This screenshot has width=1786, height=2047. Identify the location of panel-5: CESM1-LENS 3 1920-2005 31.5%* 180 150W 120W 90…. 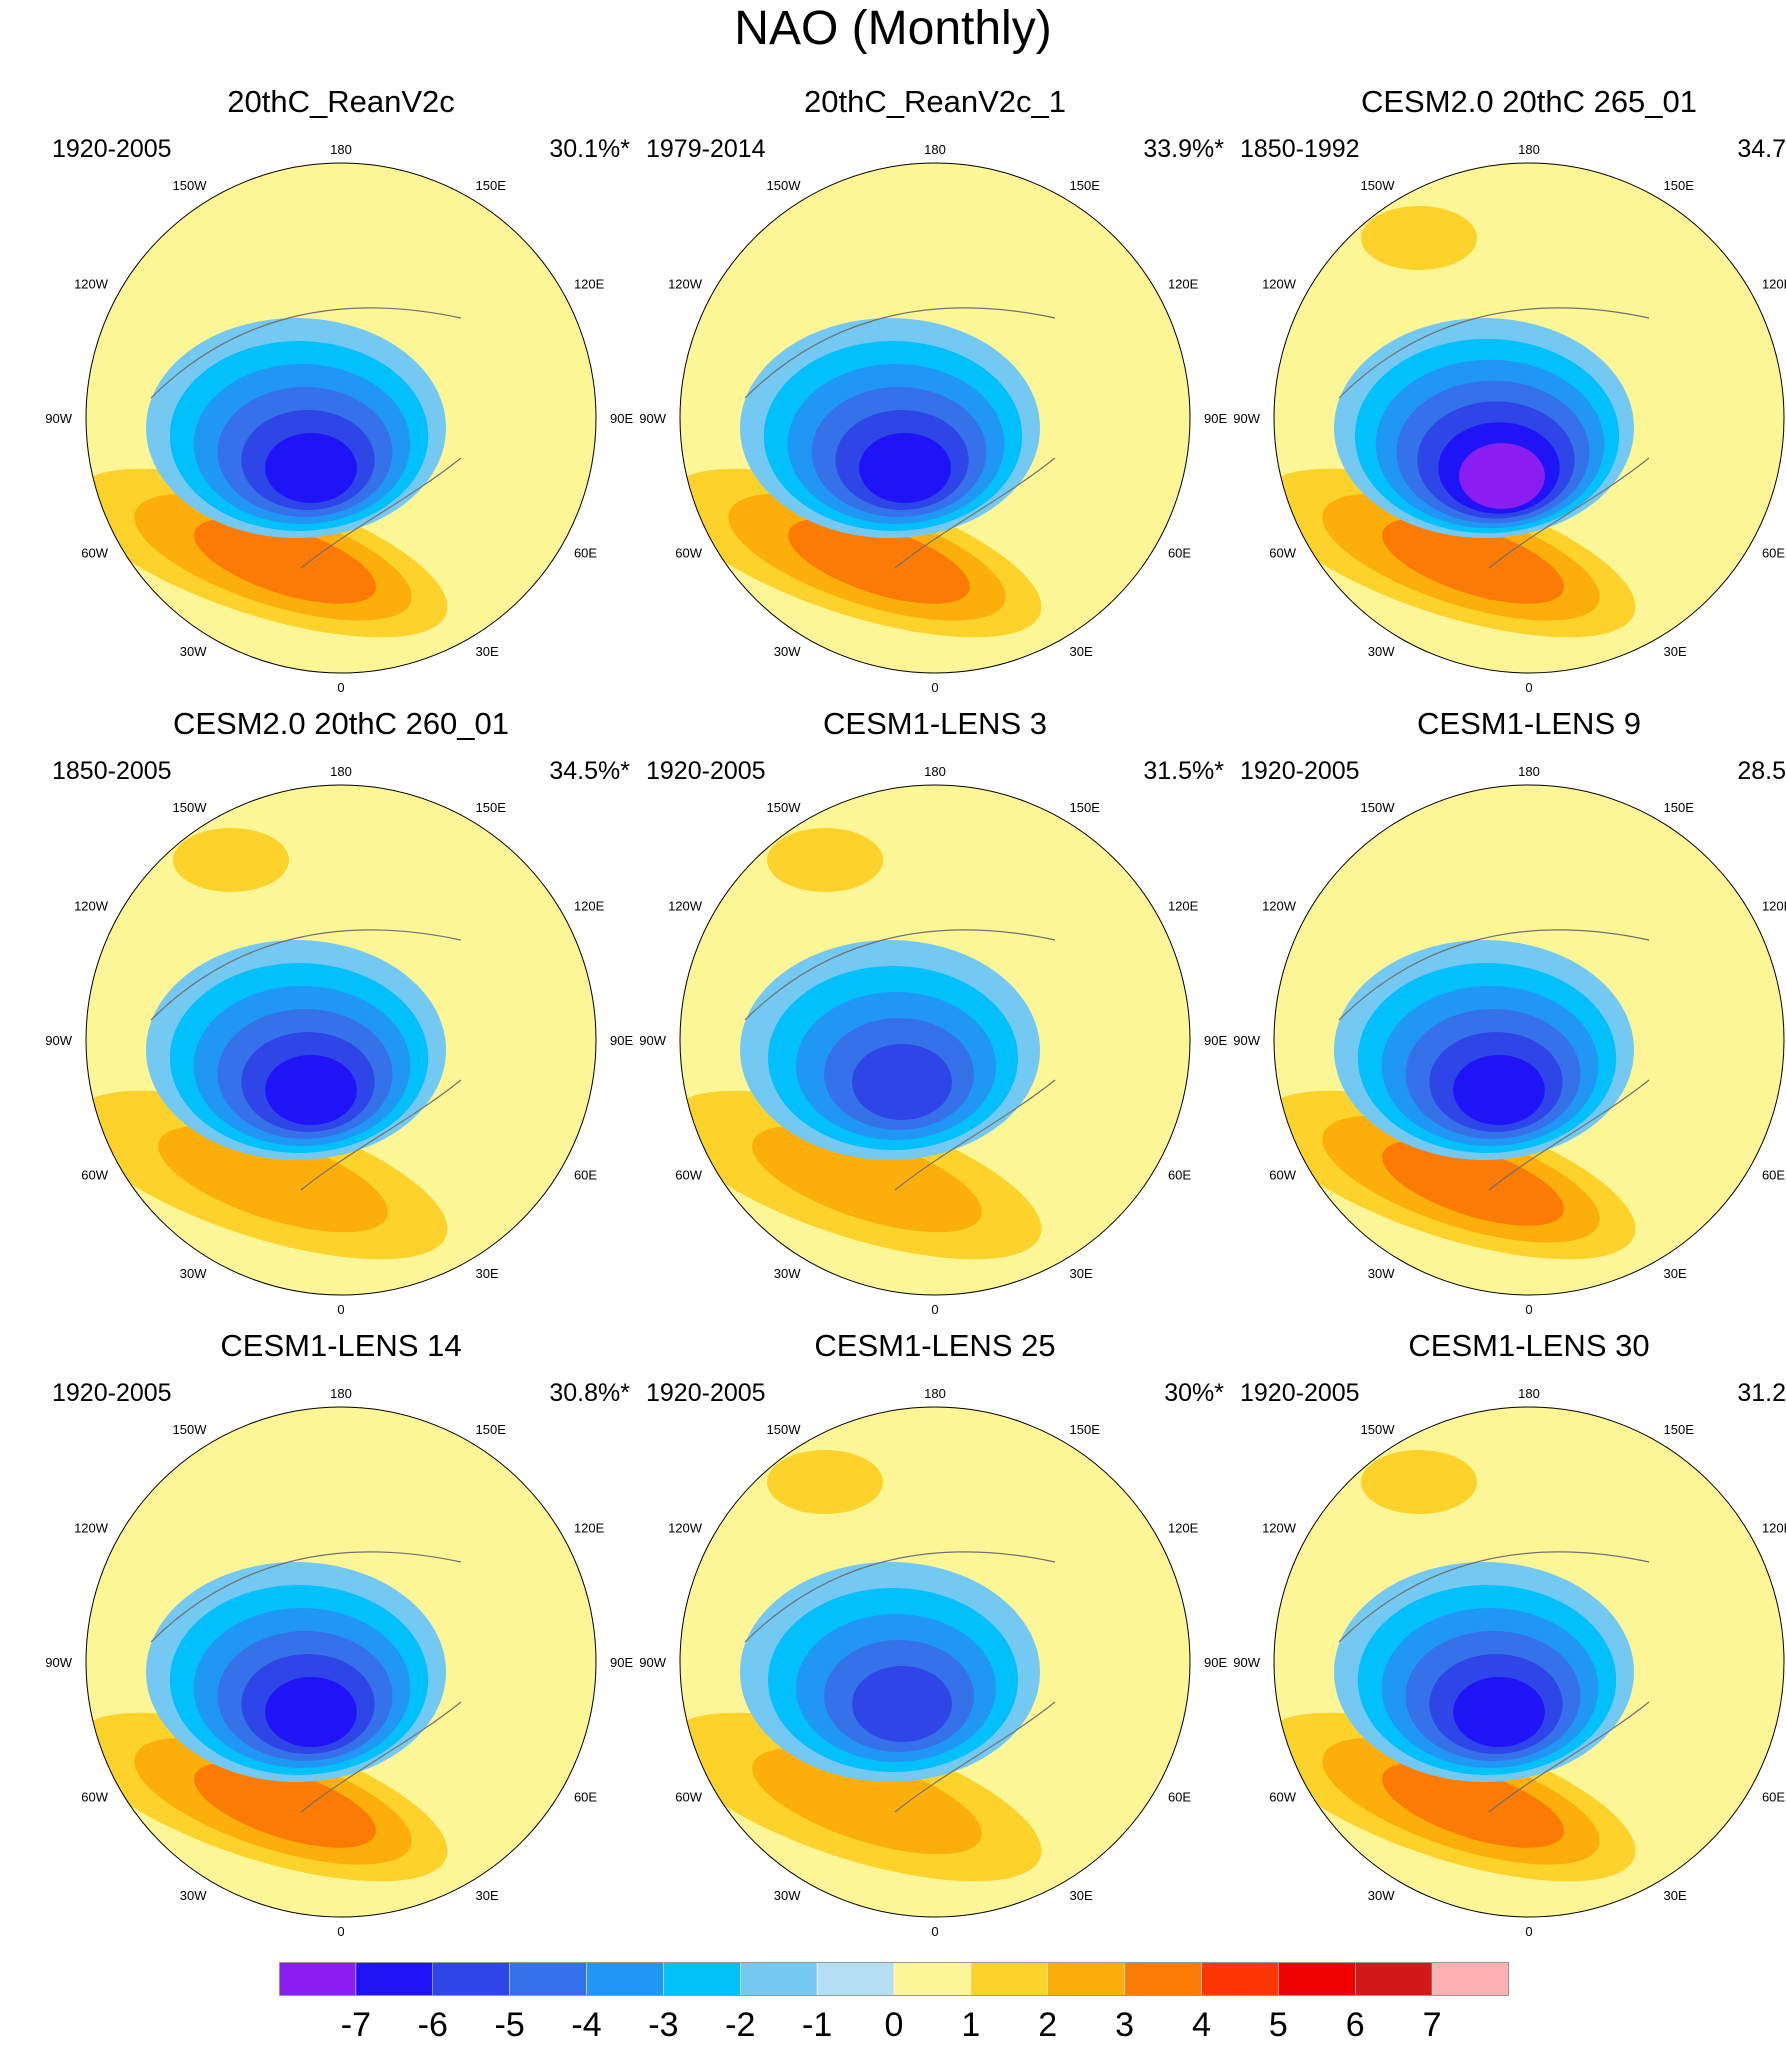
(935, 1016).